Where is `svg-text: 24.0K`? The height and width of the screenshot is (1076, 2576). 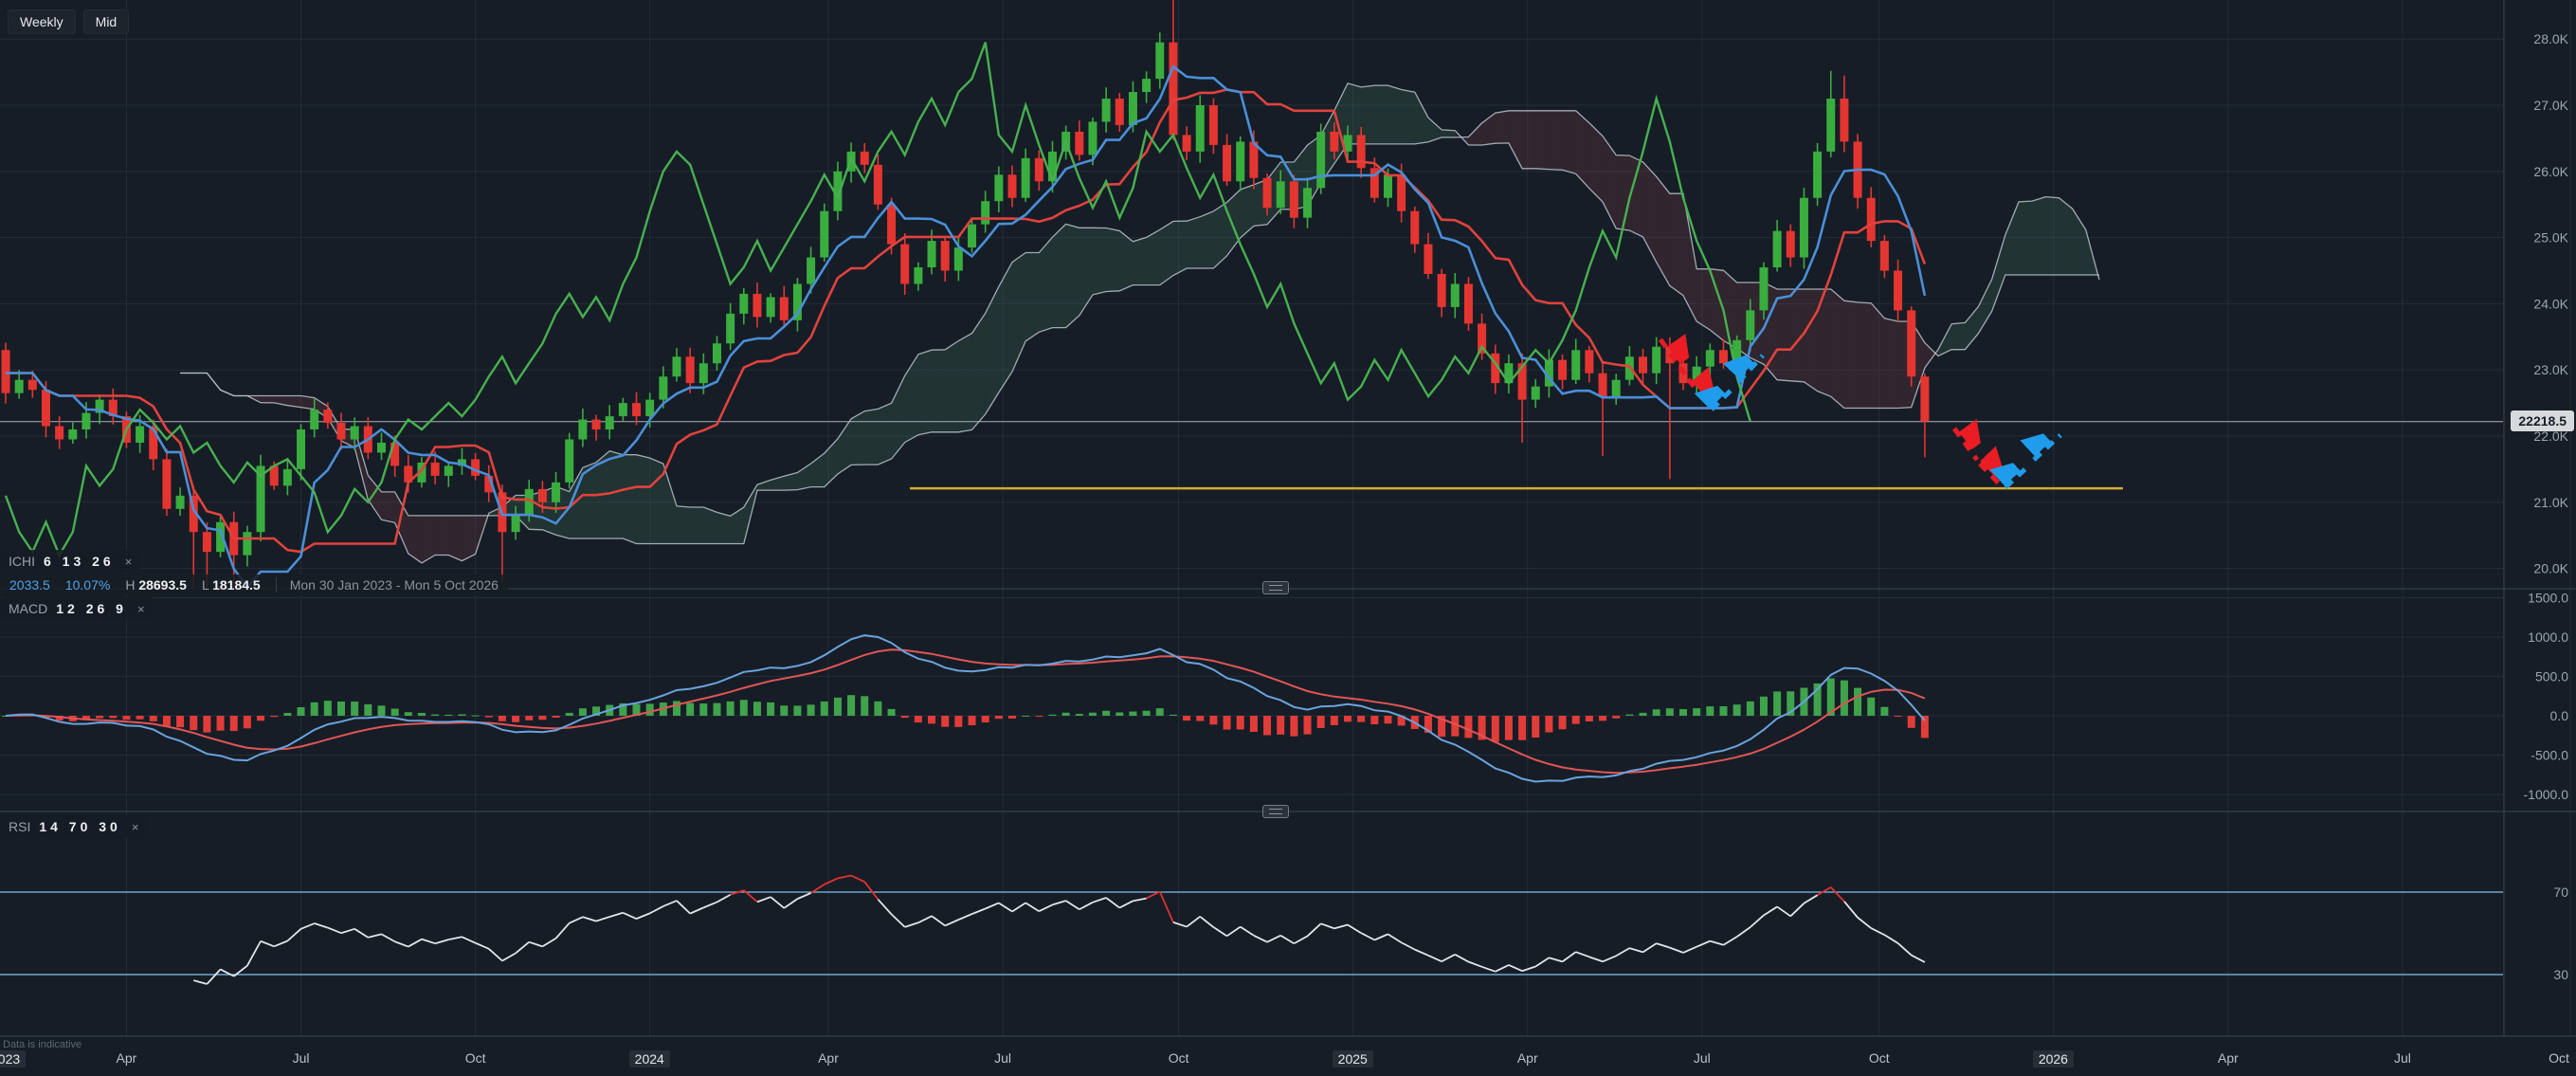
svg-text: 24.0K is located at coordinates (2550, 304).